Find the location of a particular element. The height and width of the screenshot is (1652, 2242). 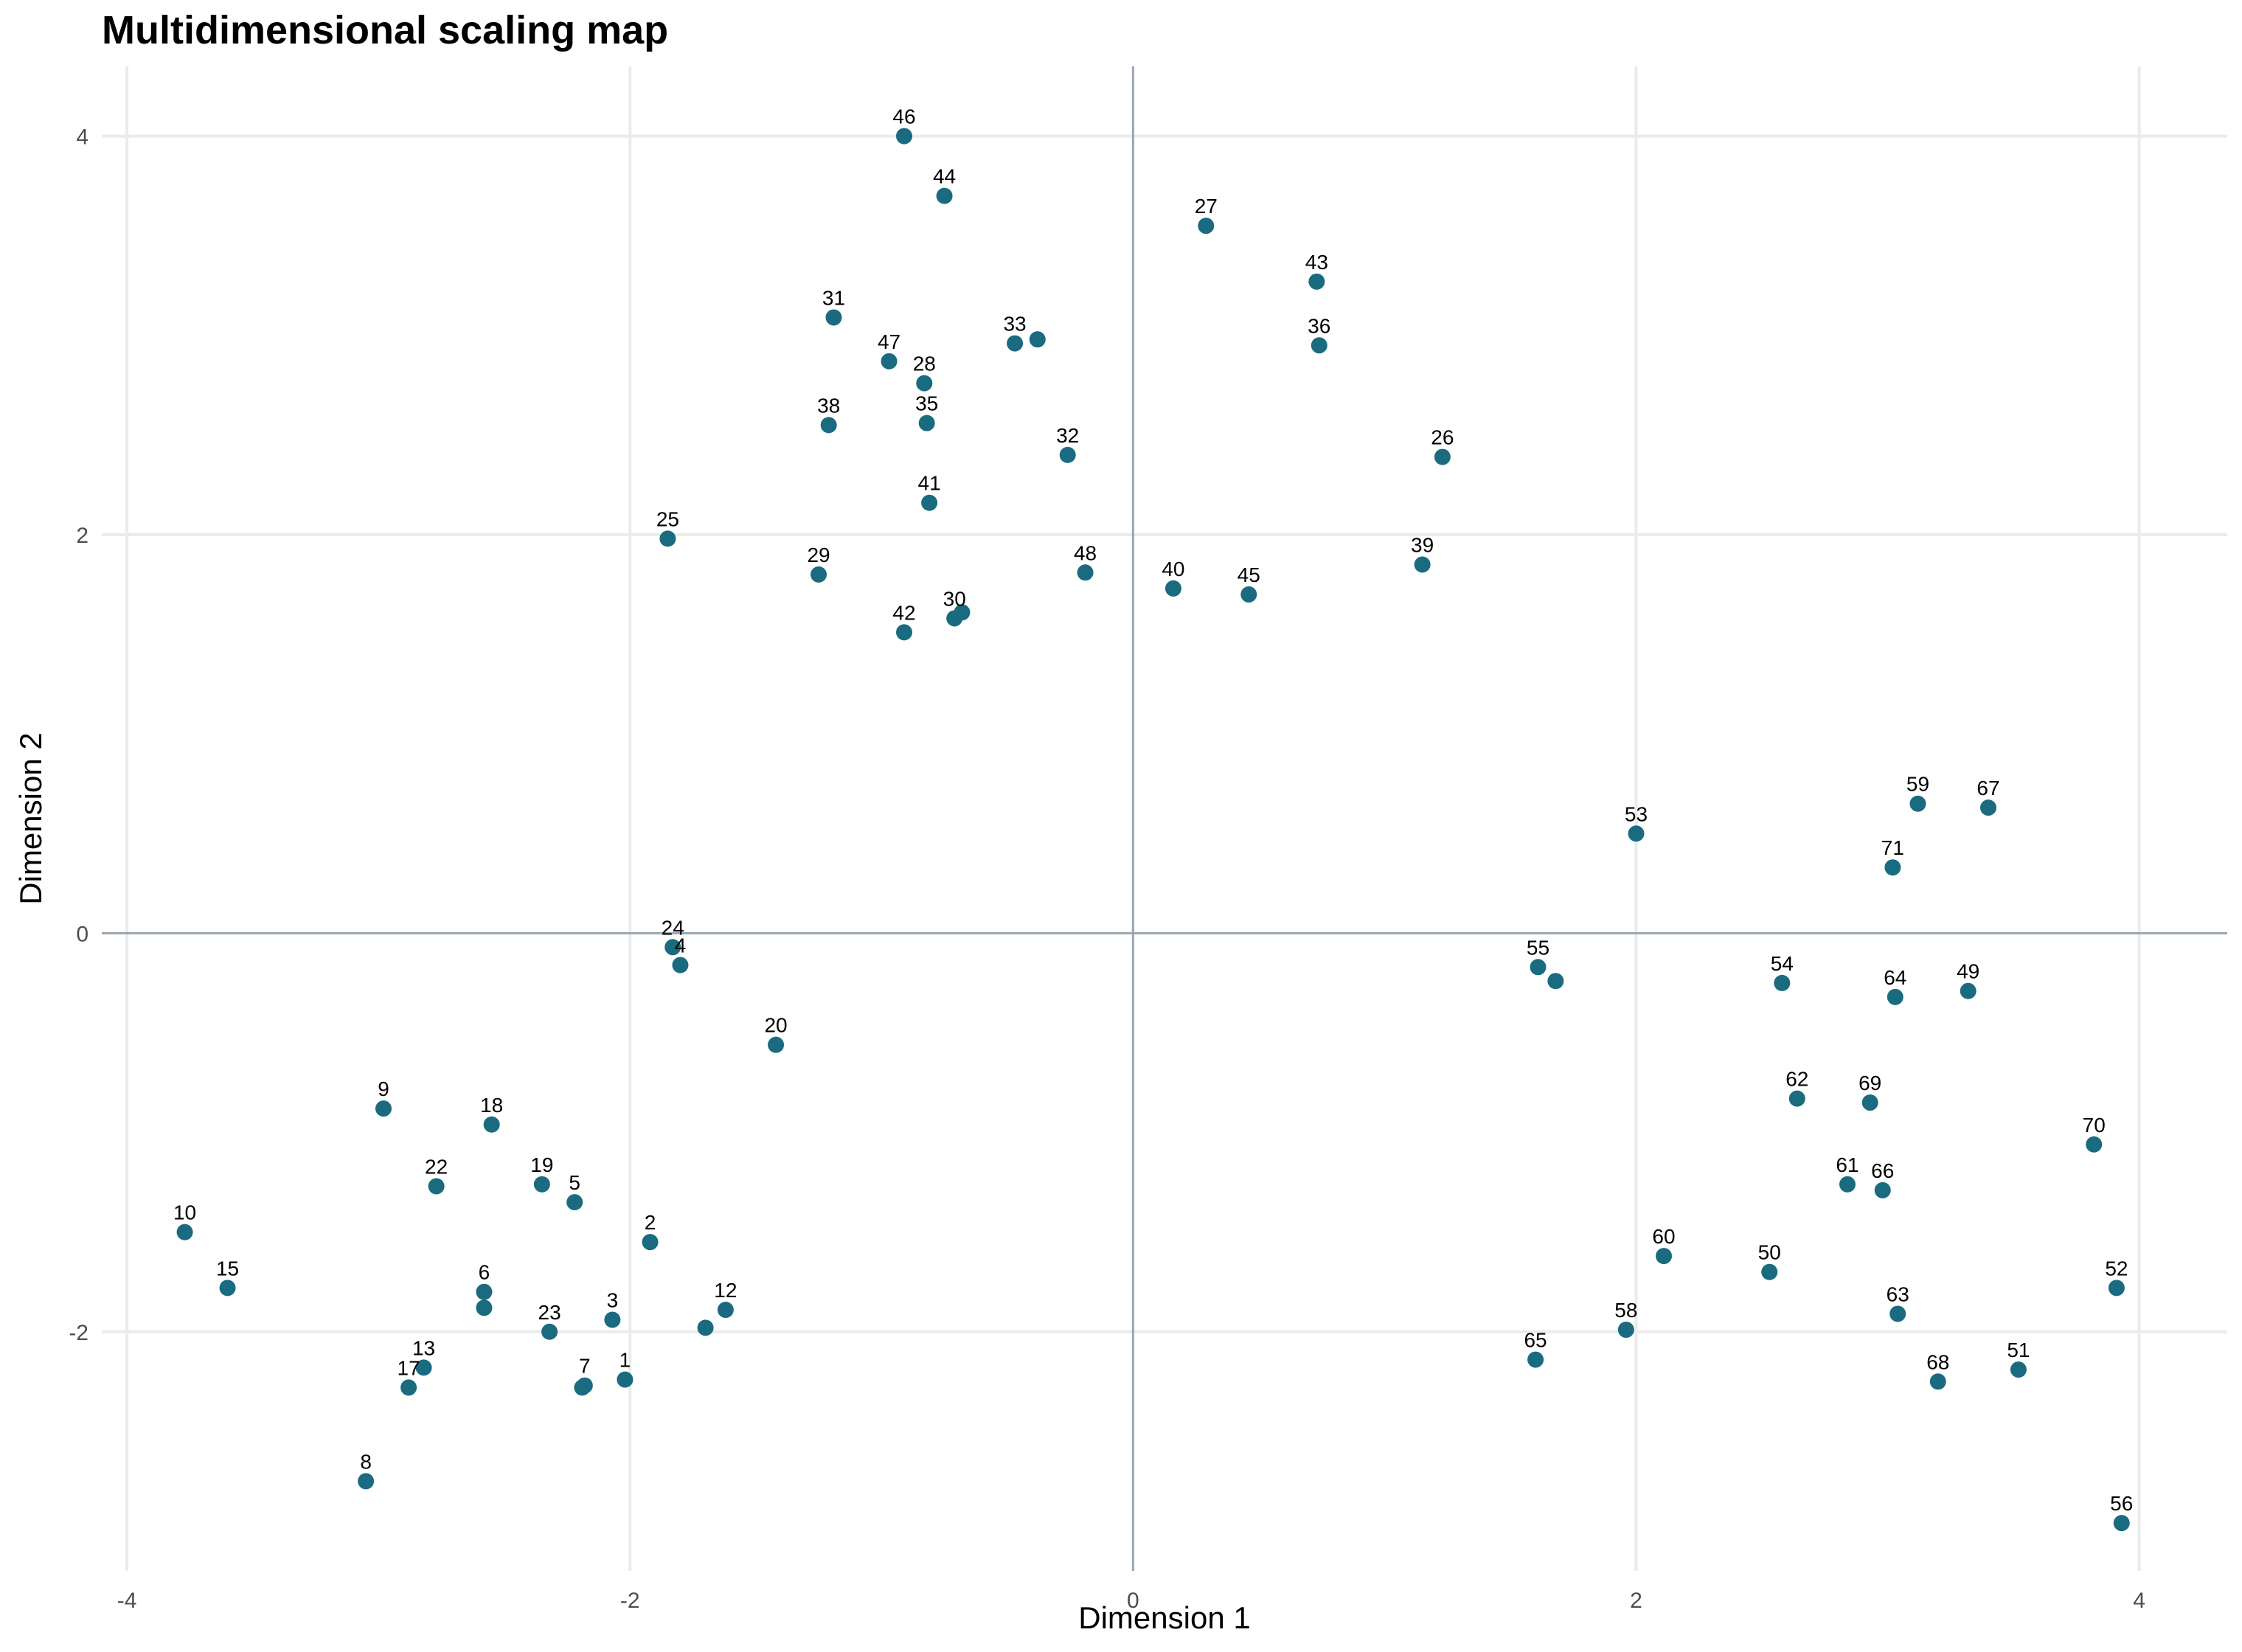

point-label-9: 9 is located at coordinates (383, 1088).